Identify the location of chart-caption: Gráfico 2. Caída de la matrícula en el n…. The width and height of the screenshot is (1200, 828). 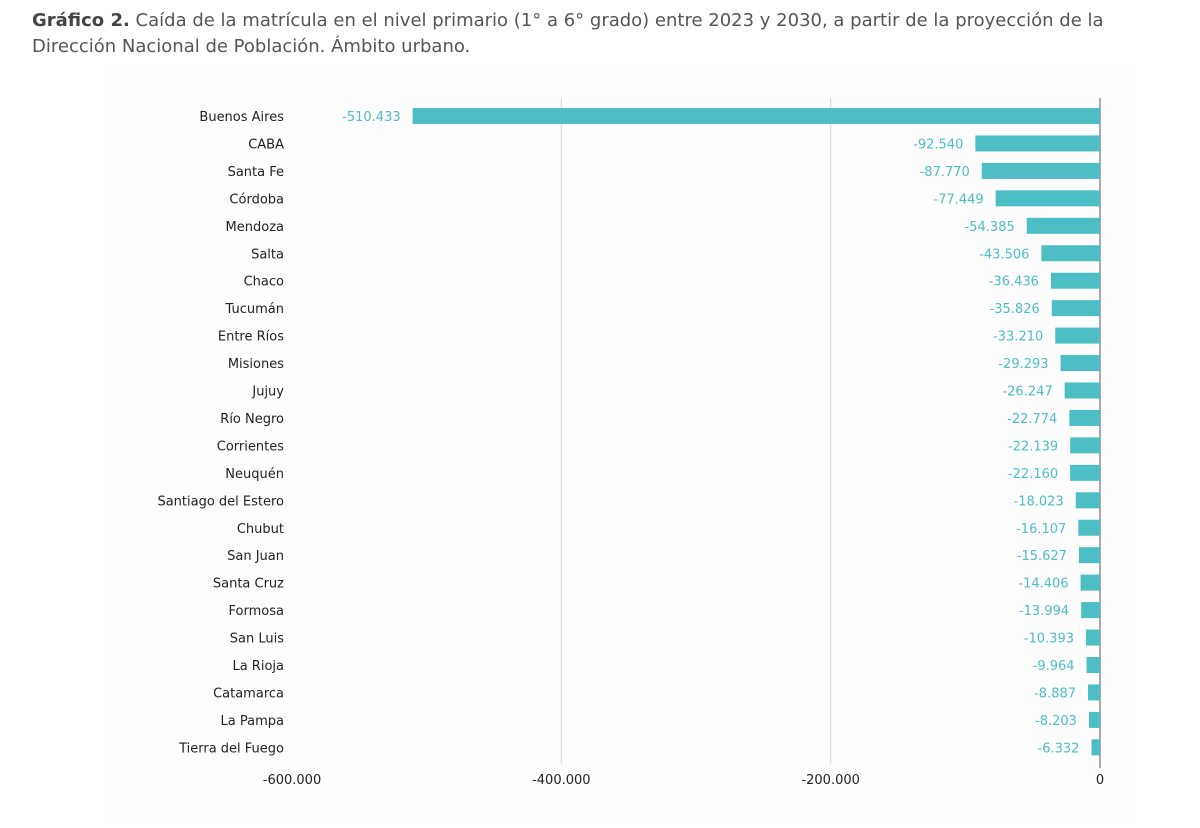
(607, 34).